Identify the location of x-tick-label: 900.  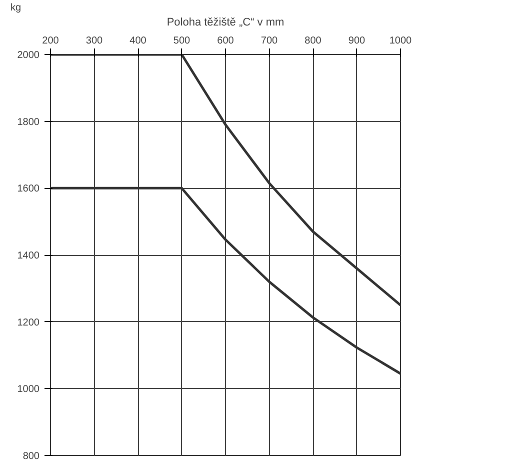
(357, 41).